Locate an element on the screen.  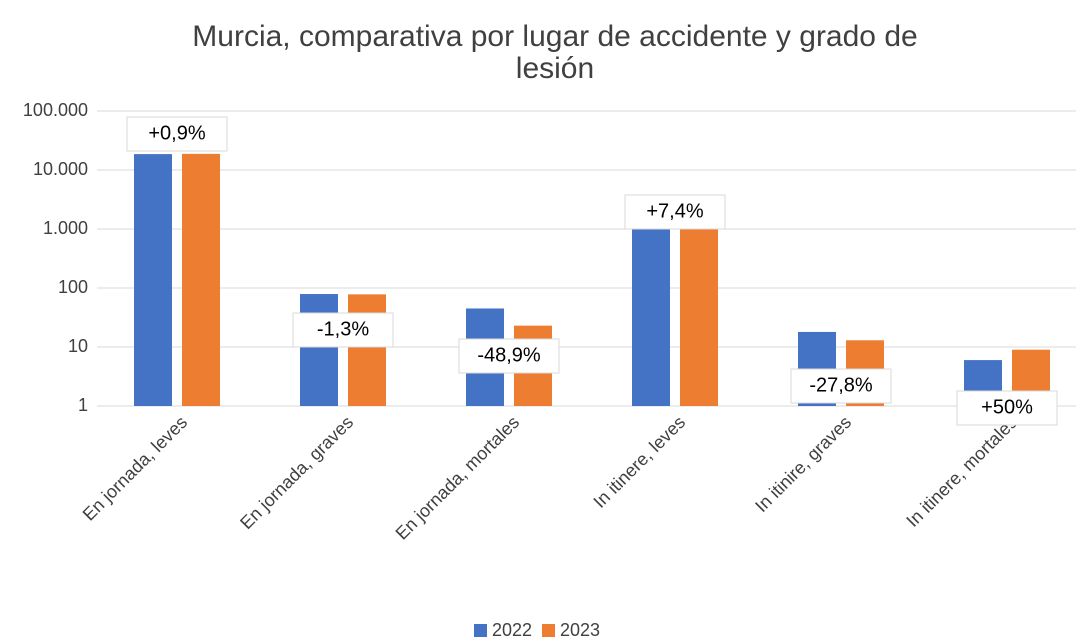
y-tick-label: 1 is located at coordinates (83, 405).